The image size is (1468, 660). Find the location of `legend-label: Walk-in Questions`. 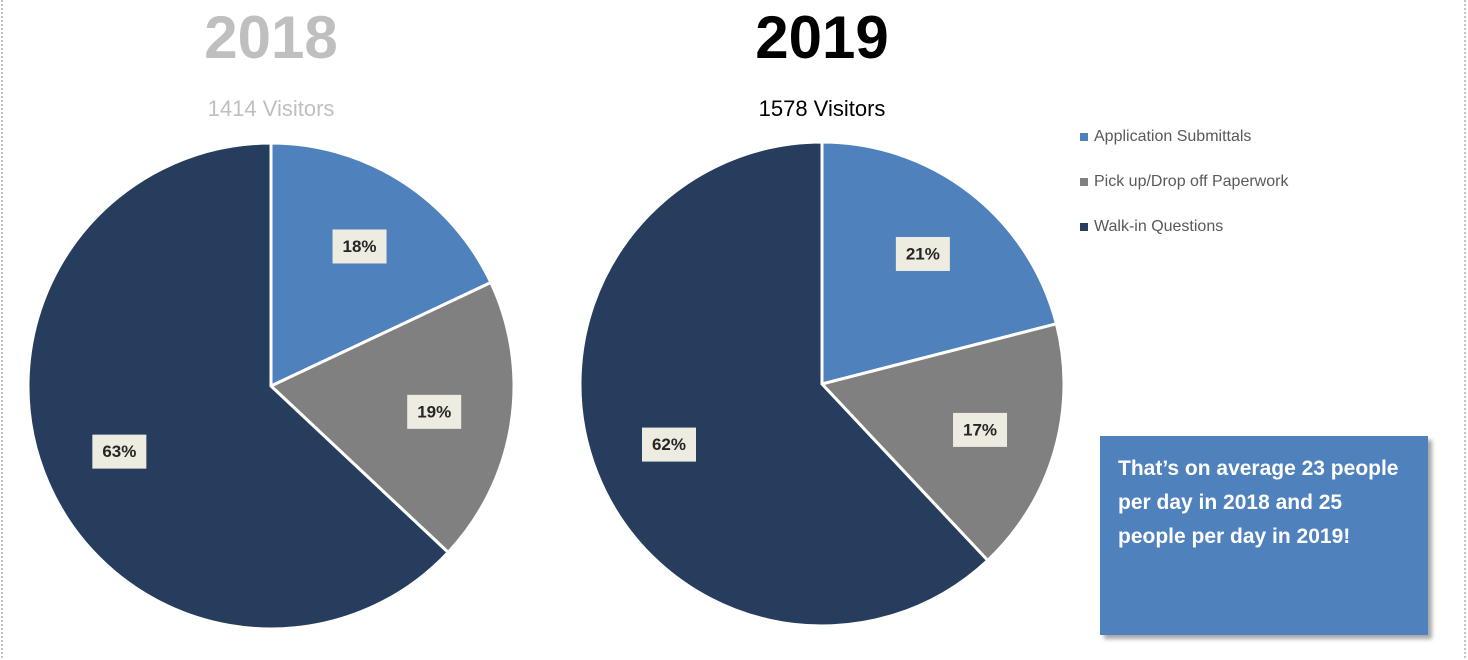

legend-label: Walk-in Questions is located at coordinates (1158, 226).